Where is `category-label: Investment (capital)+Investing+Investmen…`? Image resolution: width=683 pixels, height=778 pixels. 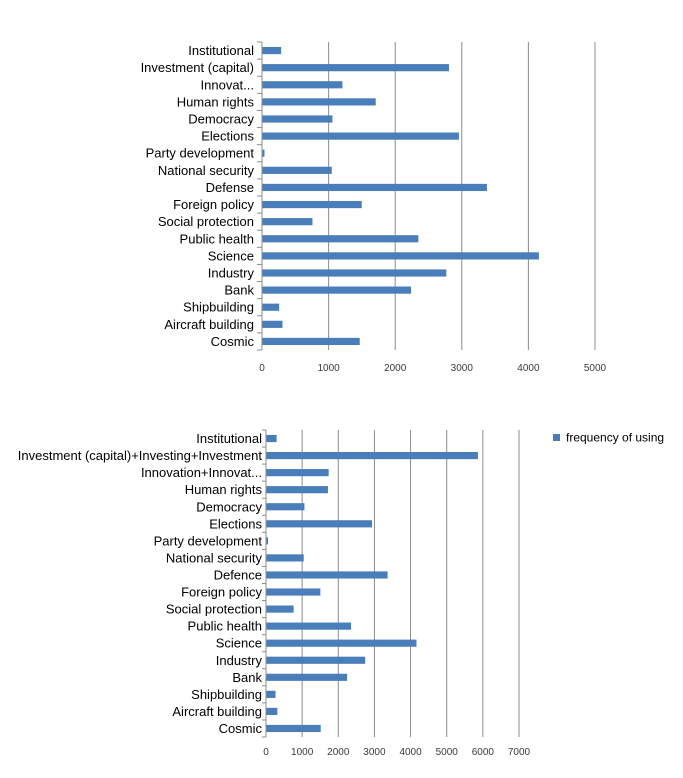 category-label: Investment (capital)+Investing+Investmen… is located at coordinates (140, 455).